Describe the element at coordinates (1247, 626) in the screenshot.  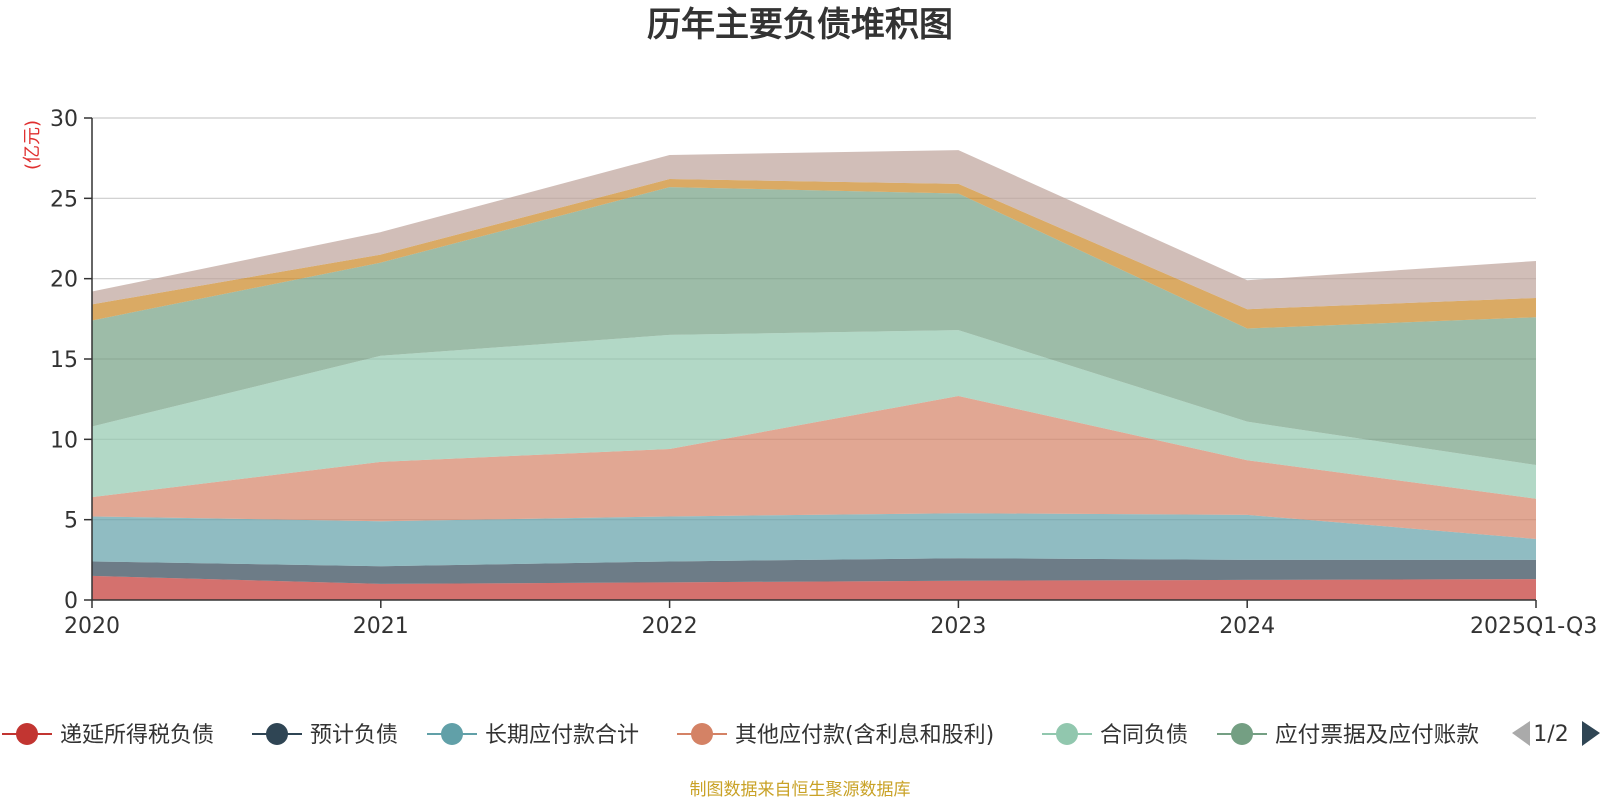
I see `x-tick-label: 2024` at that location.